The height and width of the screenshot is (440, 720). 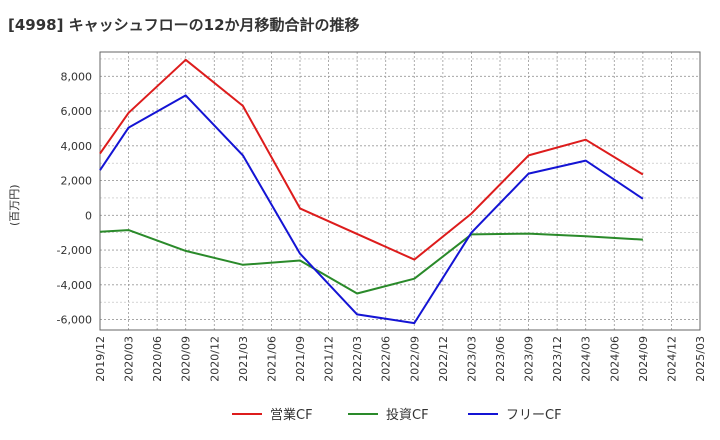 I want to click on x-tick-label: 2023/06, so click(x=500, y=359).